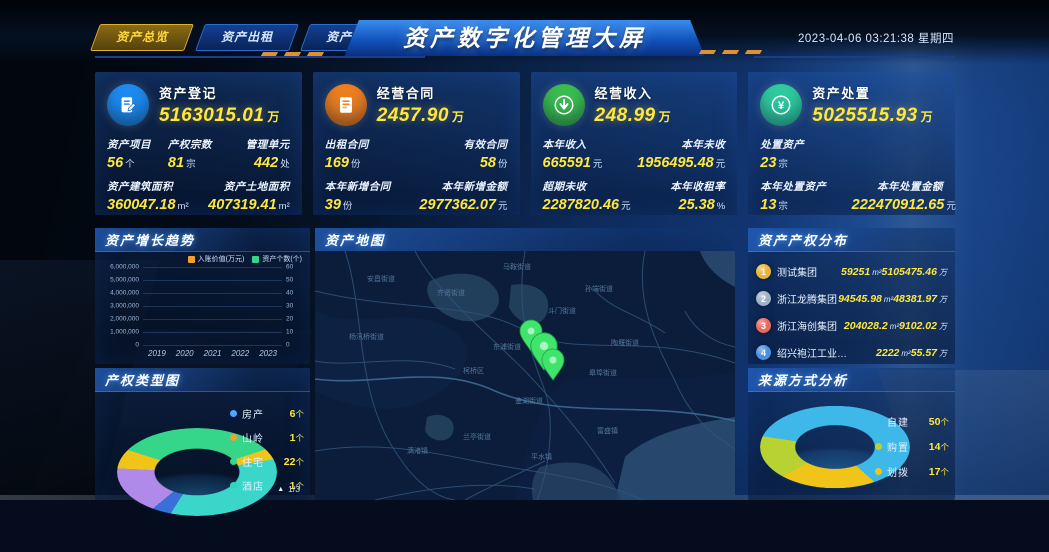  What do you see at coordinates (267, 461) in the screenshot?
I see `legend-item-住宅: 住宅 22个` at bounding box center [267, 461].